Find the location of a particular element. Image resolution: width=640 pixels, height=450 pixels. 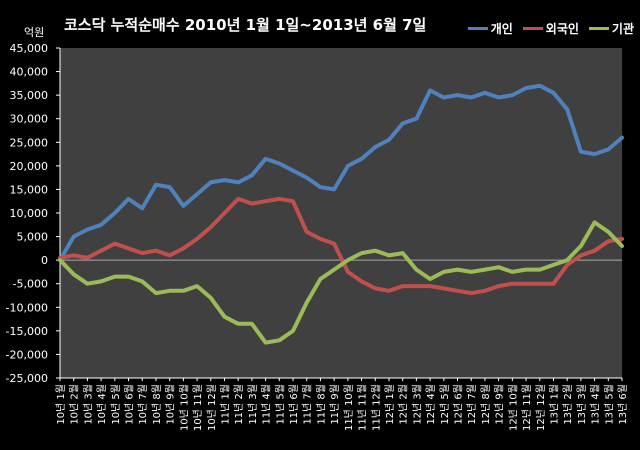

x-tick-label: 12년 12월 is located at coordinates (541, 407).